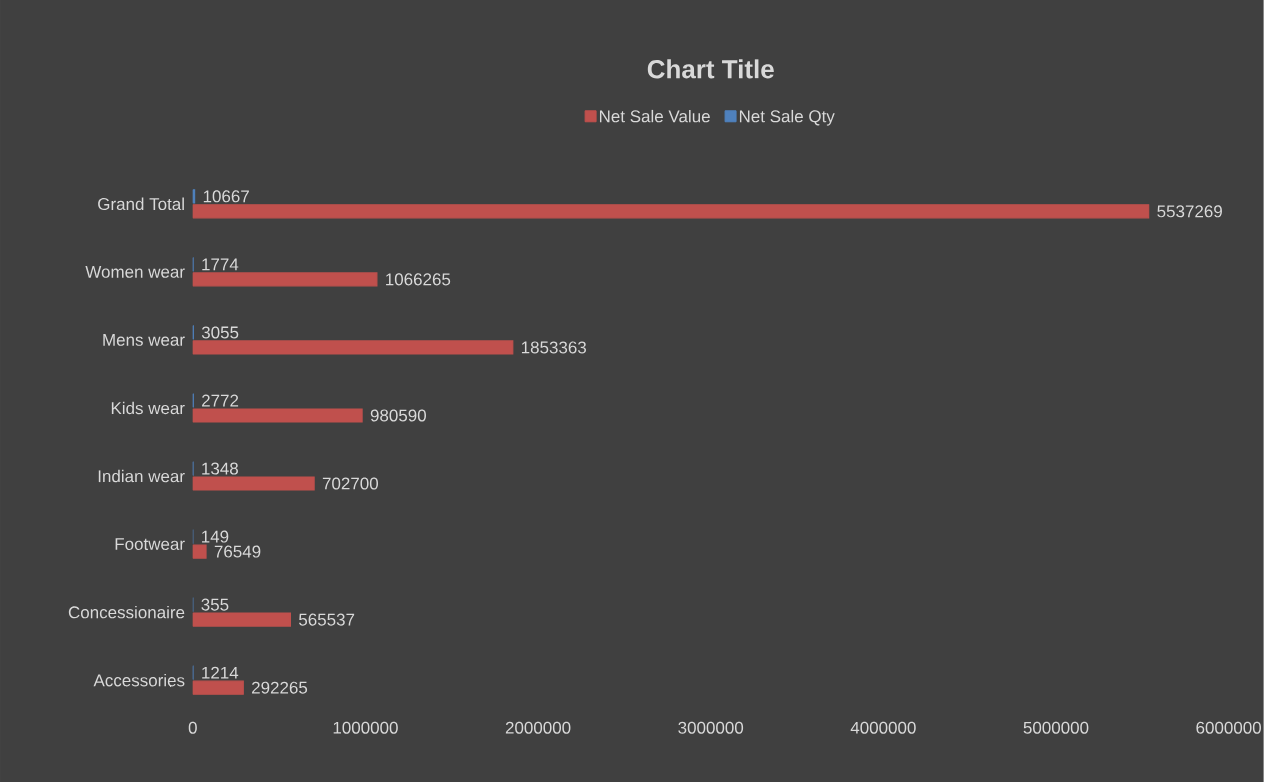 The width and height of the screenshot is (1265, 782). Describe the element at coordinates (215, 604) in the screenshot. I see `data-label: 355` at that location.